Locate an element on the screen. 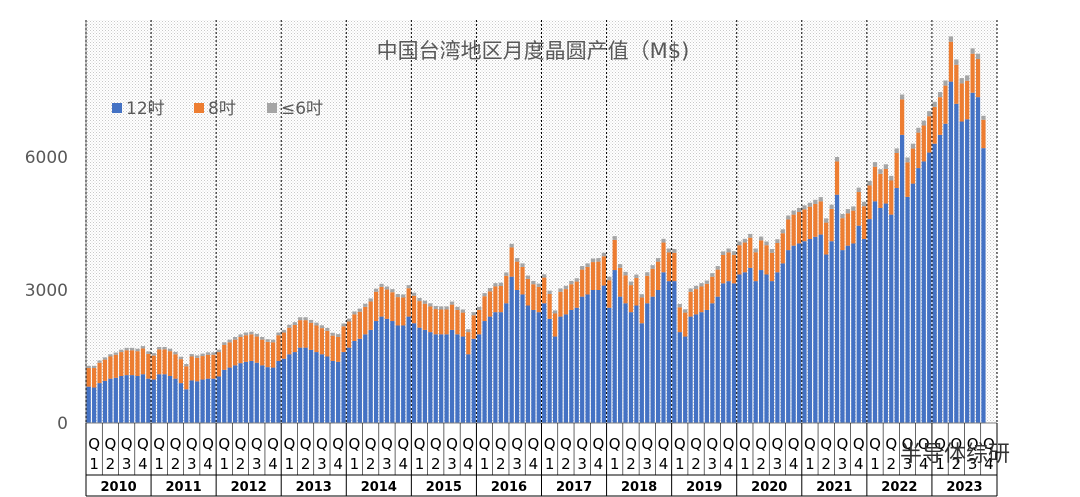 Image resolution: width=1080 pixels, height=497 pixels. legend-label: 12吋 is located at coordinates (145, 109).